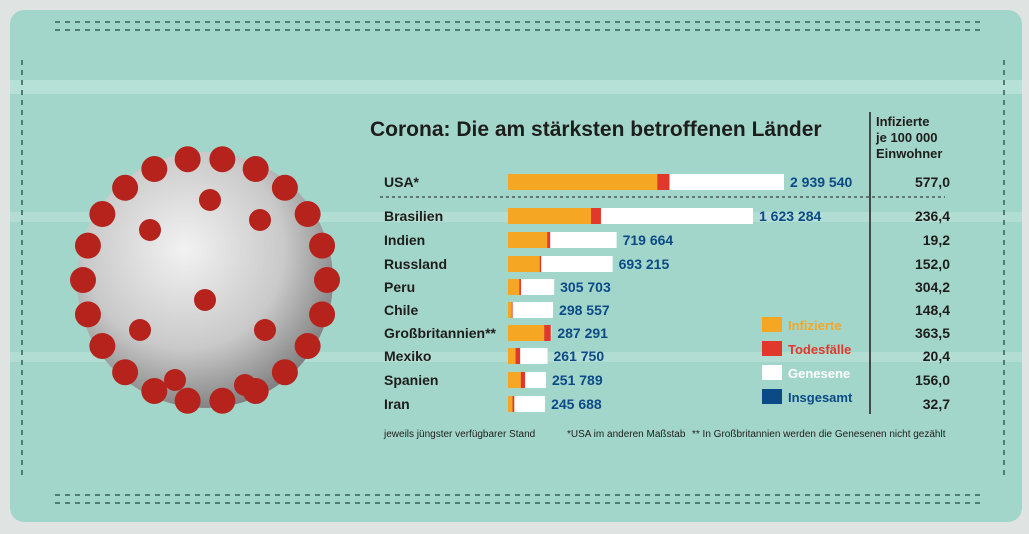  I want to click on total-label: 245 688, so click(576, 404).